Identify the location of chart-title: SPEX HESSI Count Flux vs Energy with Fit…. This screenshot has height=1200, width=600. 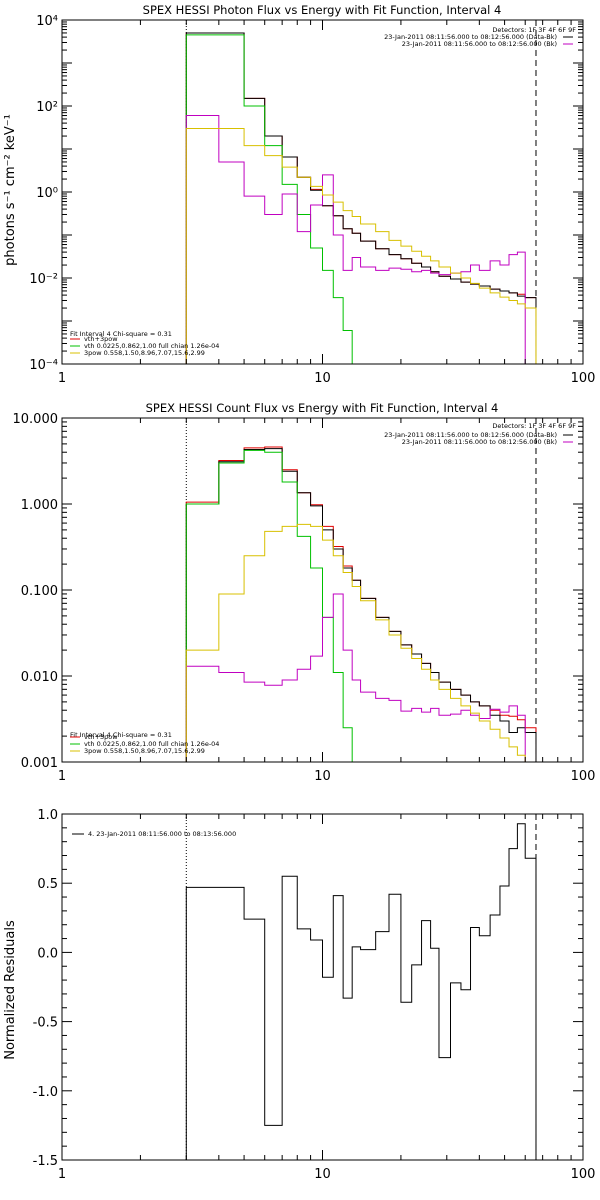
(322, 408).